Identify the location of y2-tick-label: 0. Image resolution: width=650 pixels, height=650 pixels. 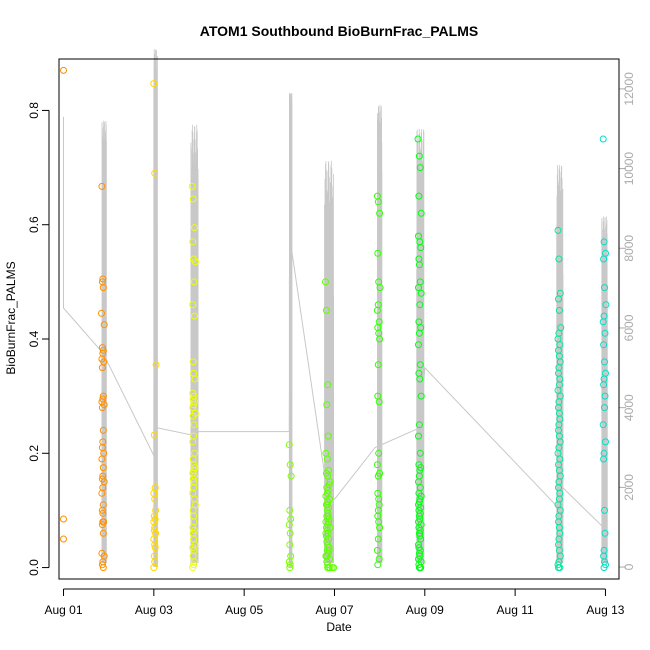
(629, 566).